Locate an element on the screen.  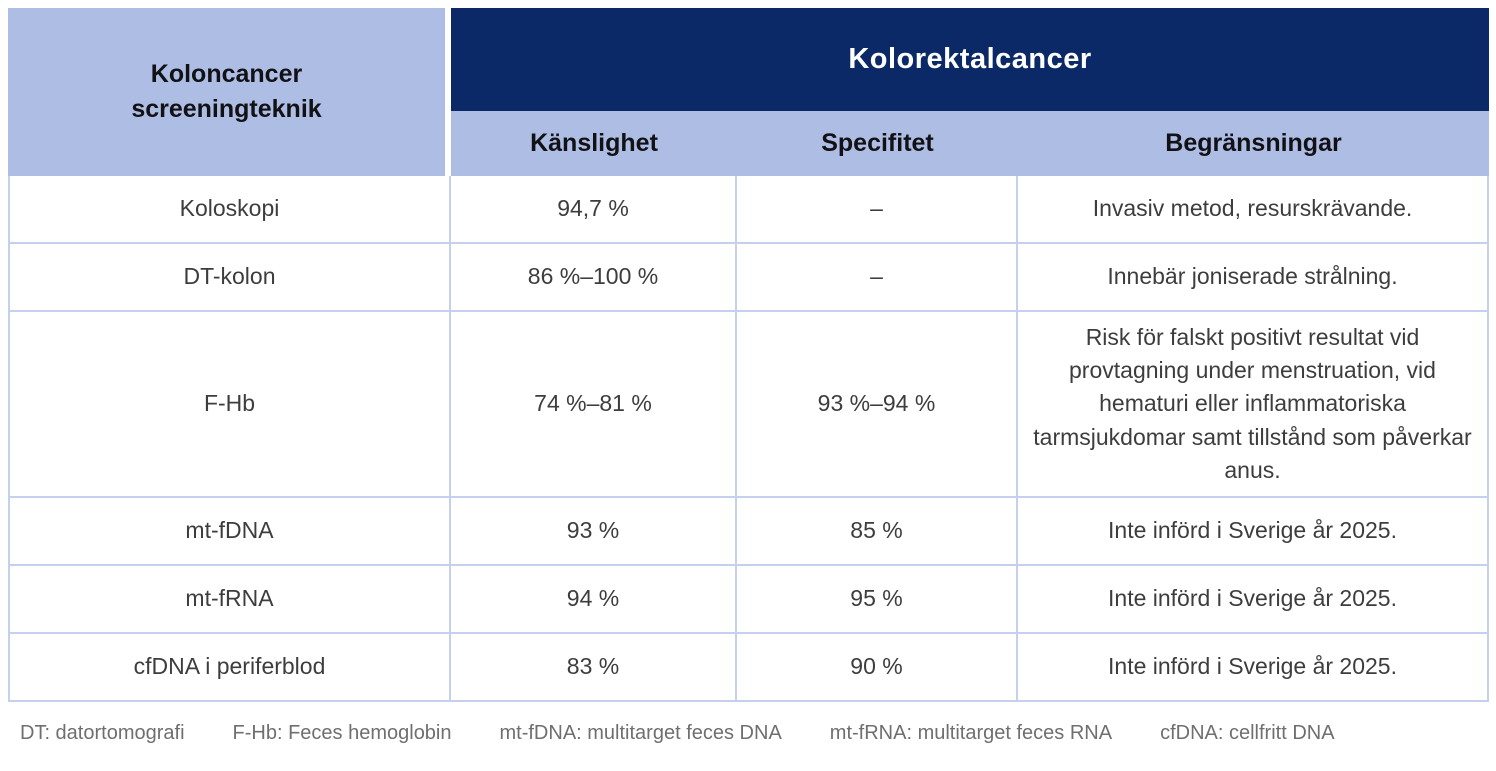
technique-cell: F-Hb is located at coordinates (229, 405).